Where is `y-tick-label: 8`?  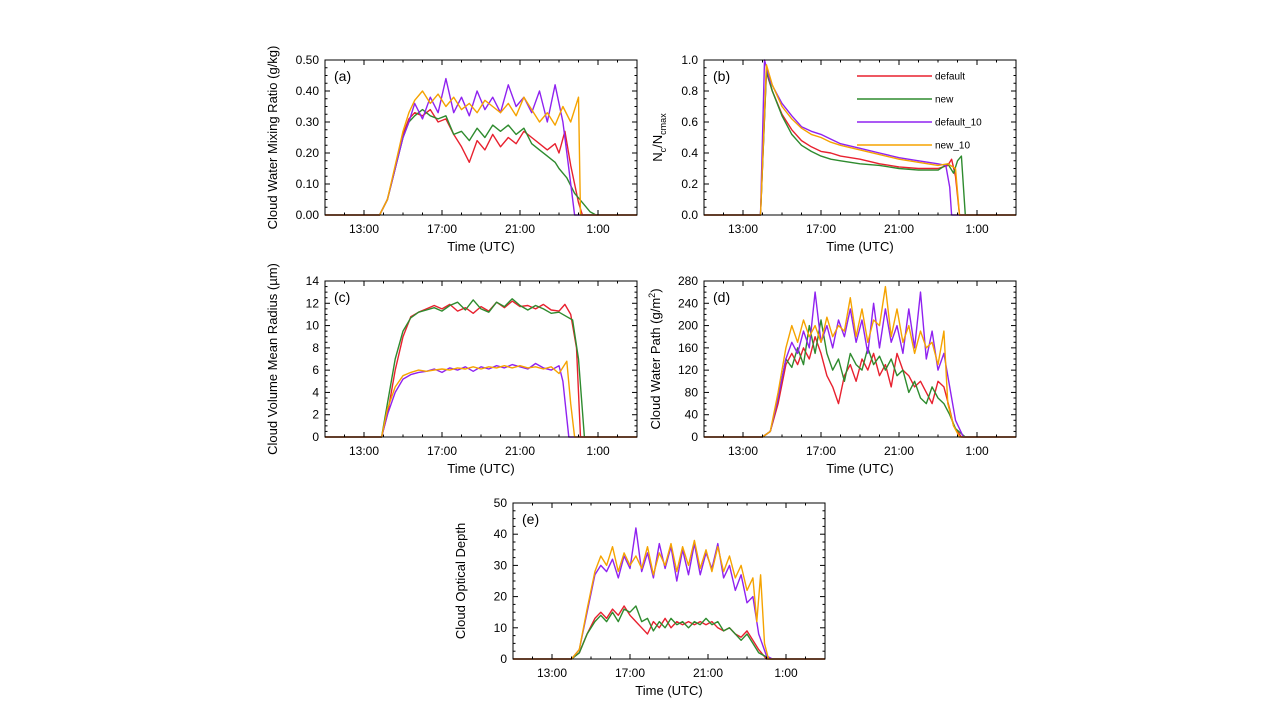 y-tick-label: 8 is located at coordinates (315, 348).